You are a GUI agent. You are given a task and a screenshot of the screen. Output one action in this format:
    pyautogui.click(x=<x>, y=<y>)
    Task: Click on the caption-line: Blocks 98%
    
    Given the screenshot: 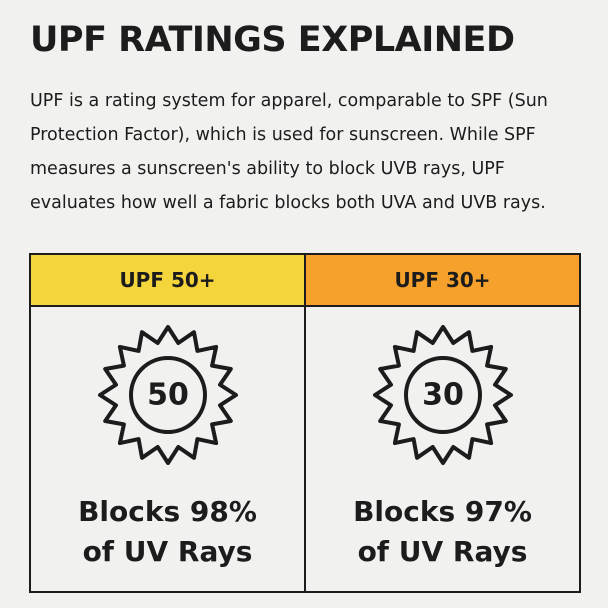 What is the action you would take?
    pyautogui.click(x=167, y=511)
    